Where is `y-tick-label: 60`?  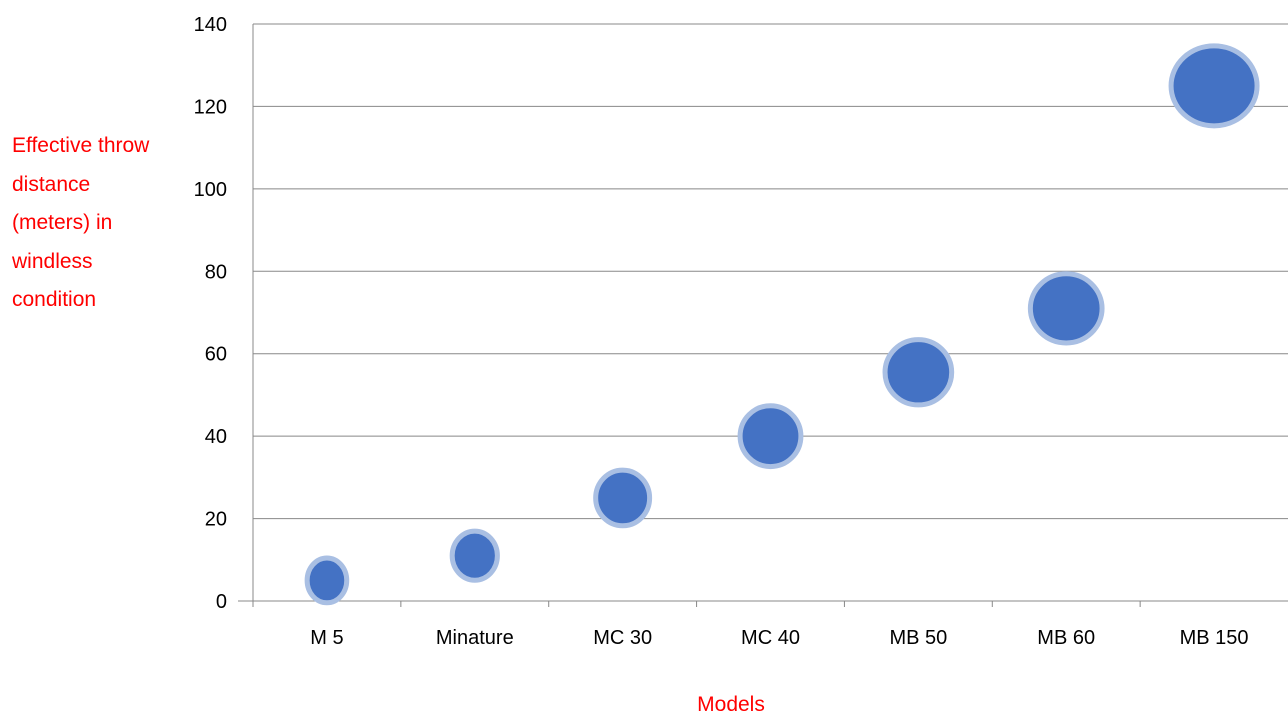
y-tick-label: 60 is located at coordinates (216, 355).